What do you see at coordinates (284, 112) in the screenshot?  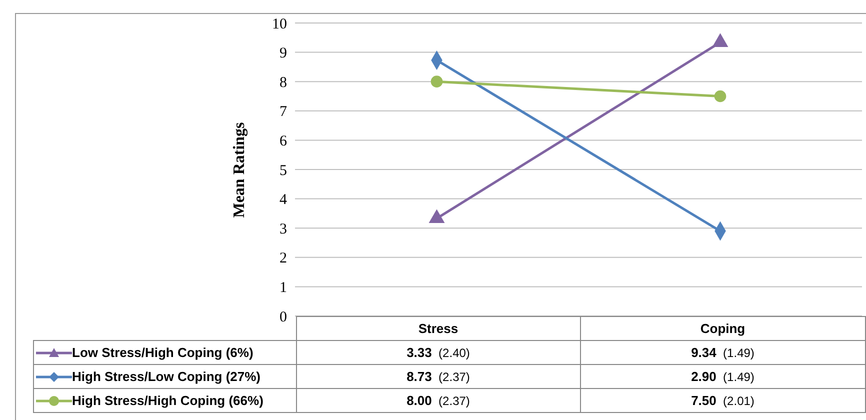 I see `y-tick-label: 7` at bounding box center [284, 112].